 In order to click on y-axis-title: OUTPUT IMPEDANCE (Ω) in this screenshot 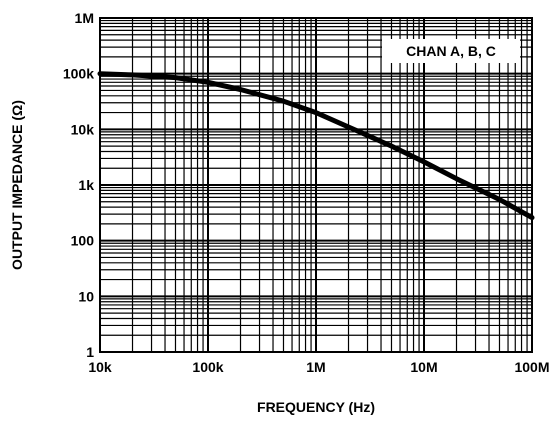, I will do `click(17, 185)`.